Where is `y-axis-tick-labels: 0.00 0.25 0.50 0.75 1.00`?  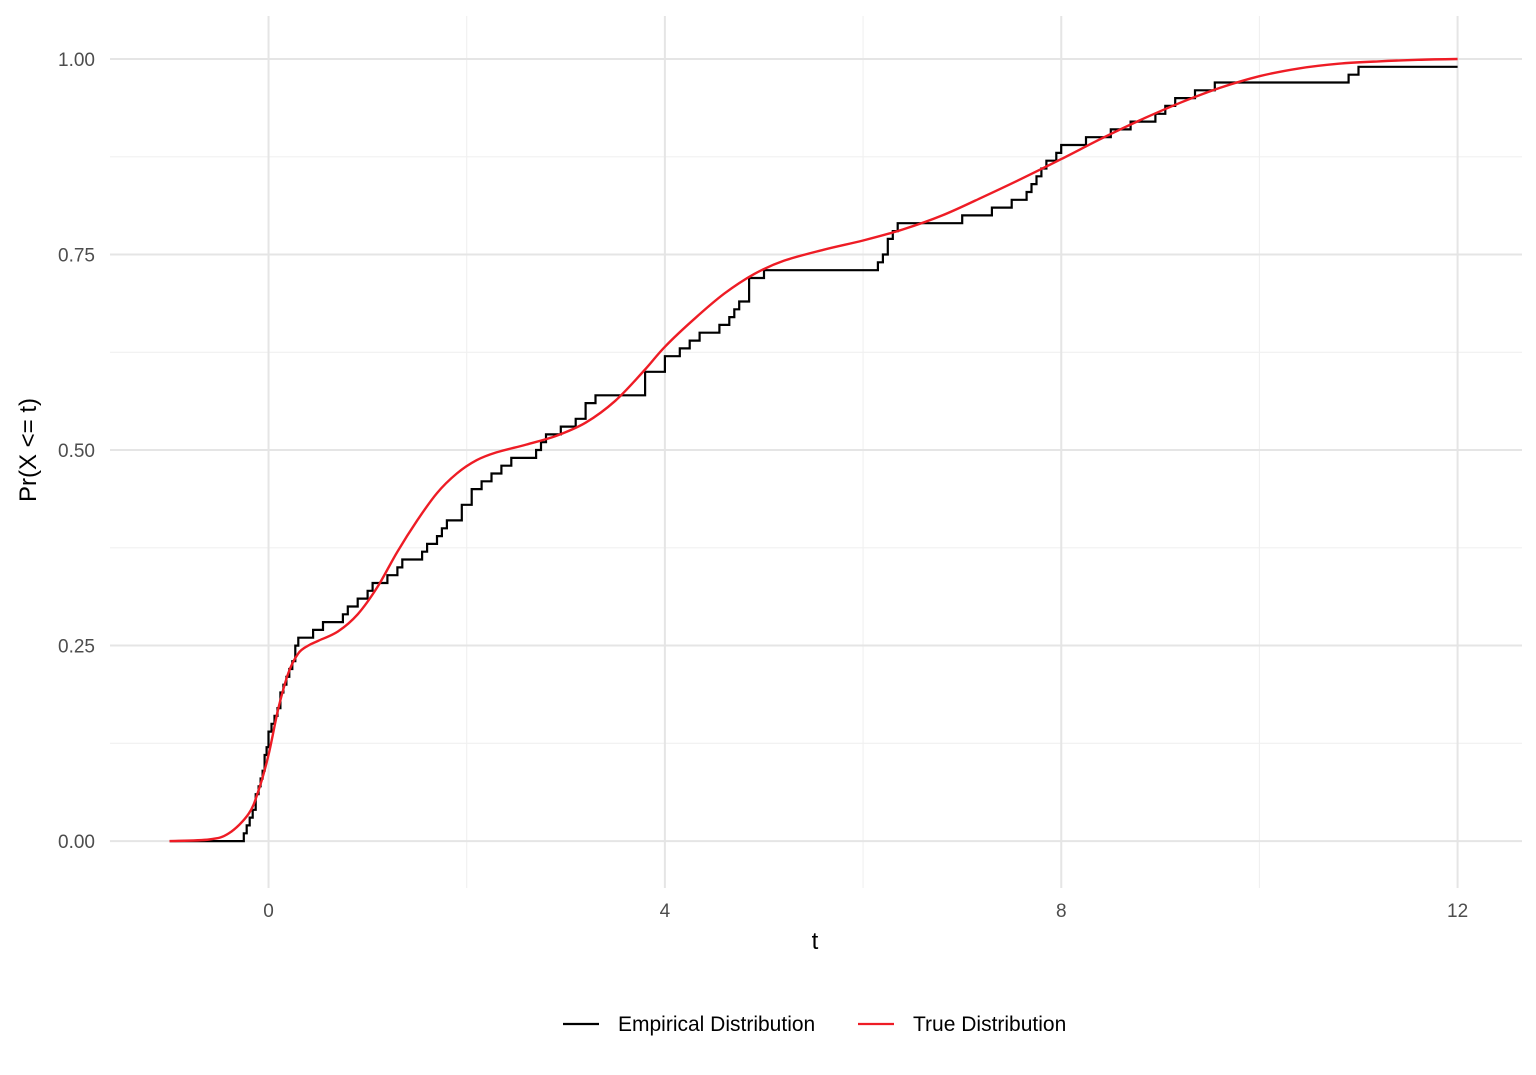 y-axis-tick-labels: 0.00 0.25 0.50 0.75 1.00 is located at coordinates (76, 451).